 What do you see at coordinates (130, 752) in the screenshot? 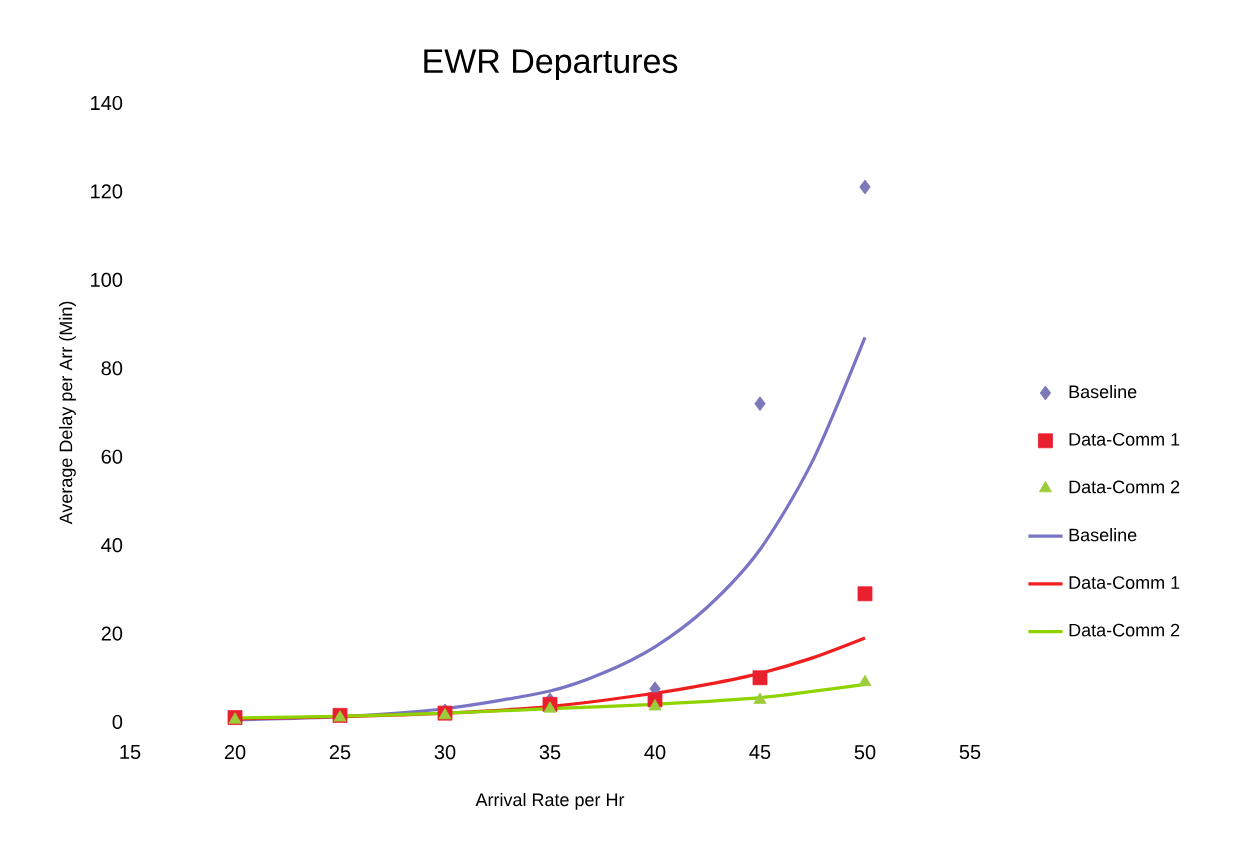
I see `x-tick-label: 15` at bounding box center [130, 752].